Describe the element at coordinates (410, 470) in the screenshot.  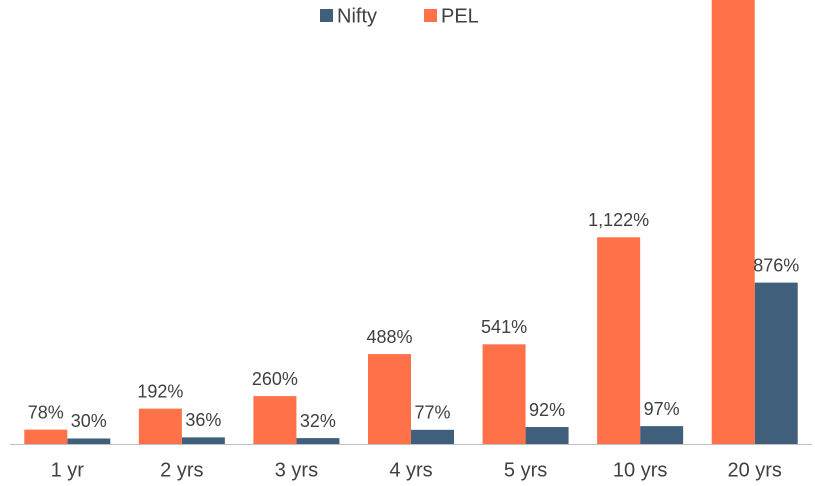
I see `x-tick-label: 4 yrs` at that location.